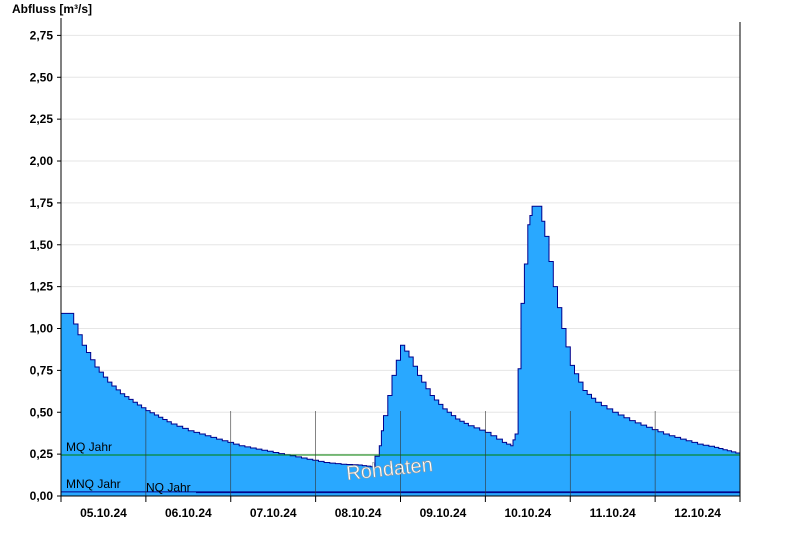 The image size is (800, 550). What do you see at coordinates (42, 203) in the screenshot?
I see `y-tick-label: 1,75` at bounding box center [42, 203].